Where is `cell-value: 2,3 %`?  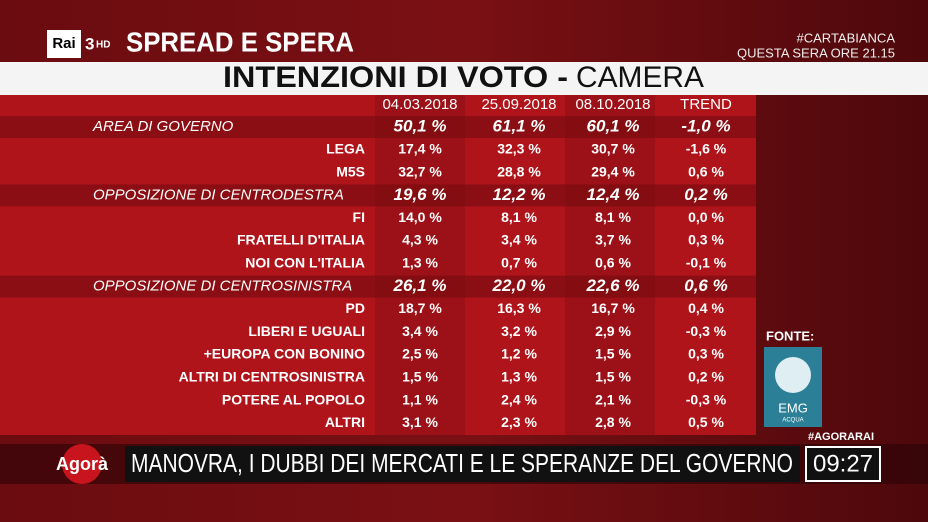 cell-value: 2,3 % is located at coordinates (519, 422).